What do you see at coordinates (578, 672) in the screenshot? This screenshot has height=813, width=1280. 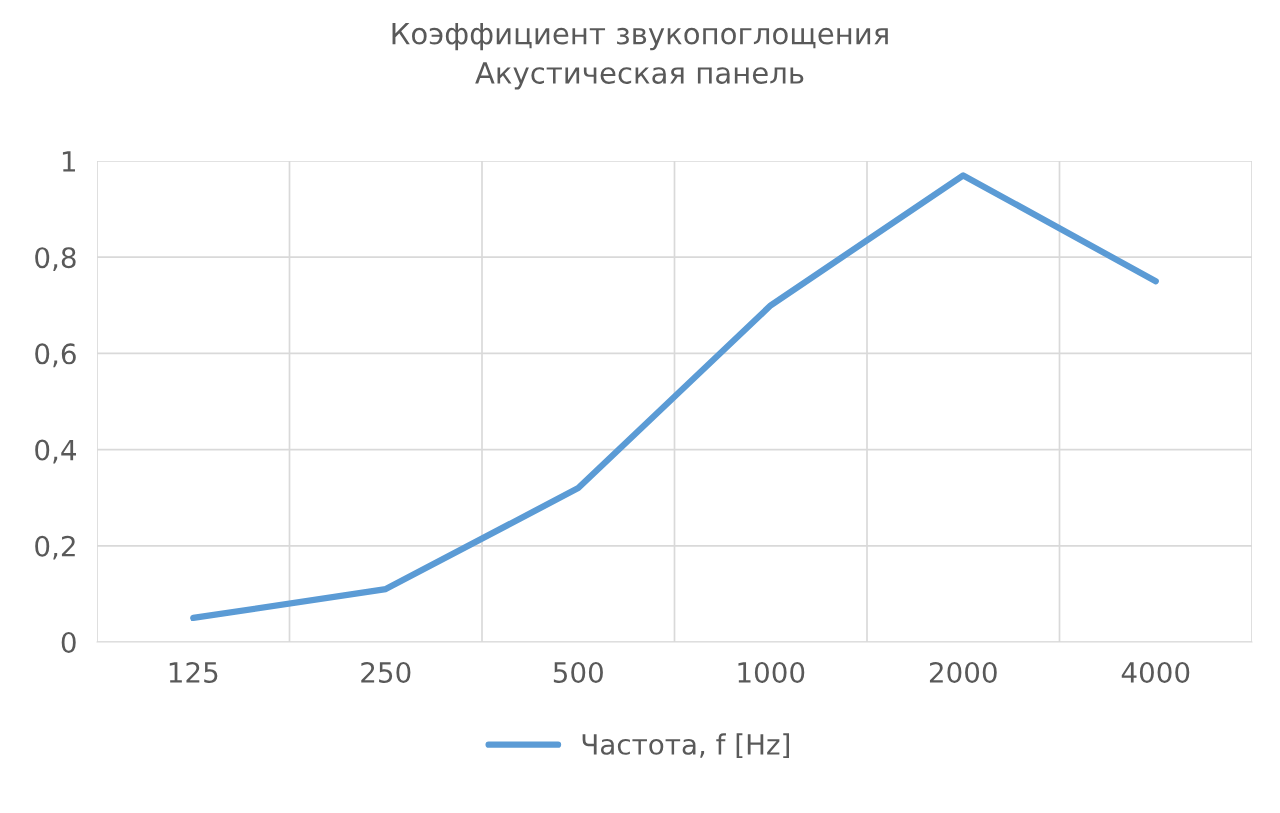 I see `x-tick-label: 500` at bounding box center [578, 672].